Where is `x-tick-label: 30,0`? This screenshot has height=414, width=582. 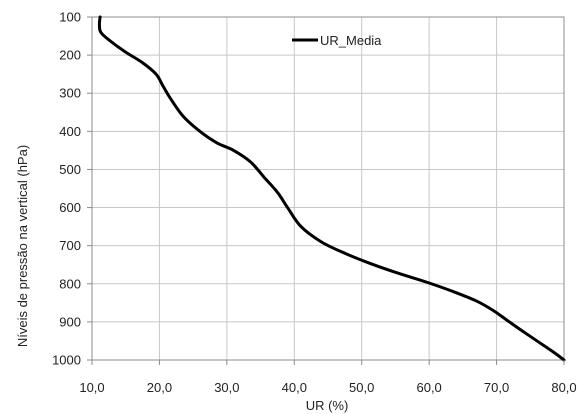
x-tick-label: 30,0 is located at coordinates (226, 387).